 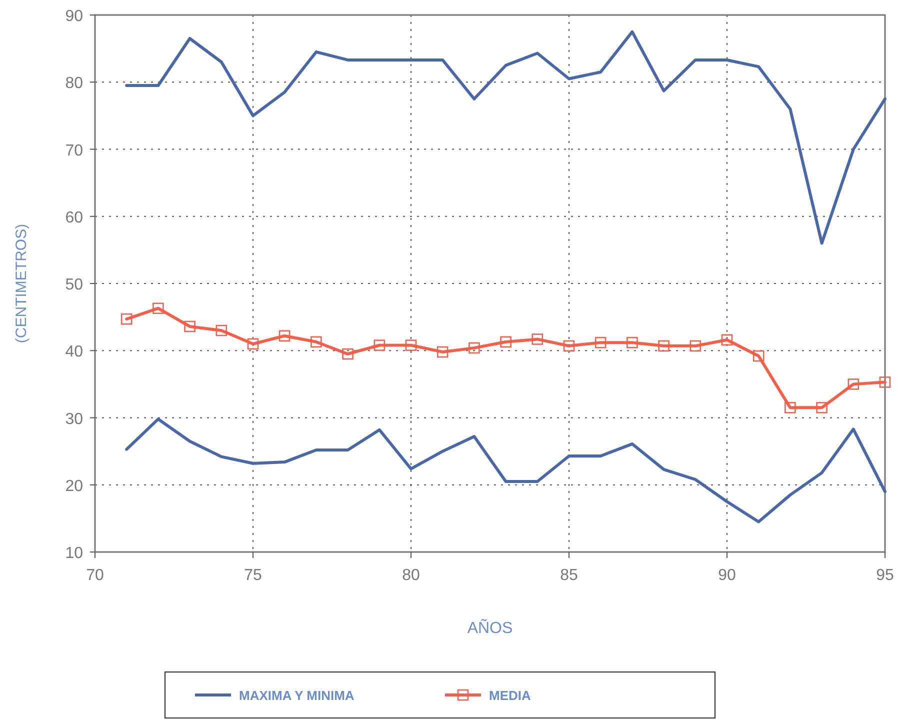 What do you see at coordinates (74, 285) in the screenshot?
I see `y-tick-label: 50` at bounding box center [74, 285].